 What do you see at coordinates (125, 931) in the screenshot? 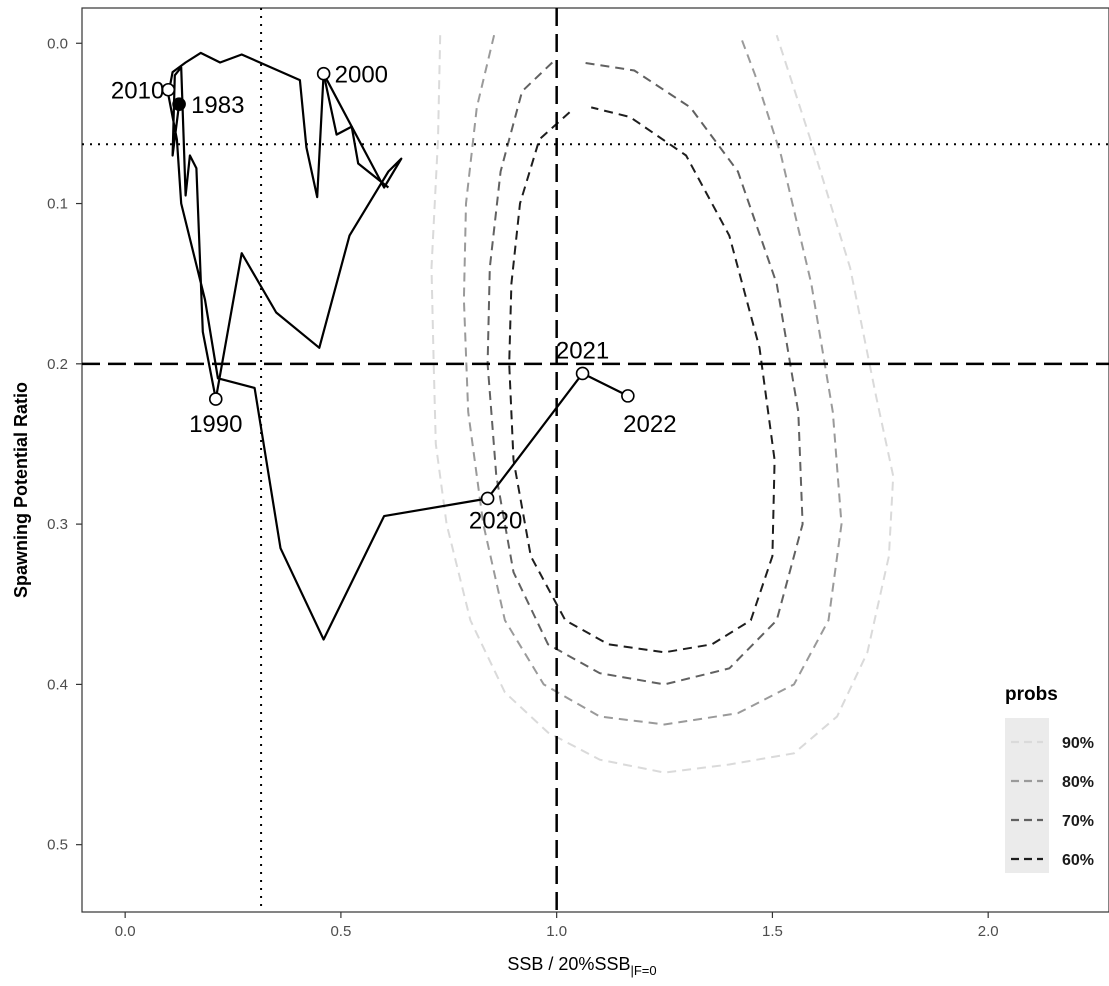
I see `x-tick-label: 0.0` at bounding box center [125, 931].